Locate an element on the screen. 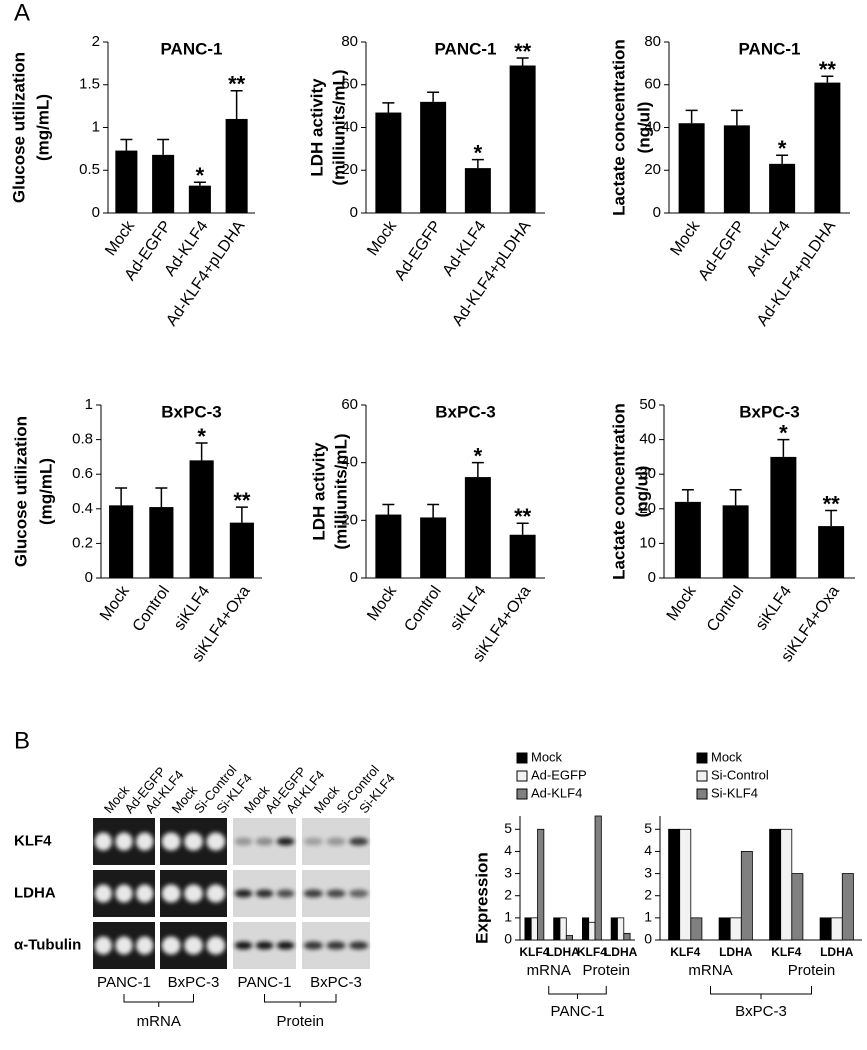 The width and height of the screenshot is (867, 1050). y-axis-label: (ng/ul) is located at coordinates (641, 492).